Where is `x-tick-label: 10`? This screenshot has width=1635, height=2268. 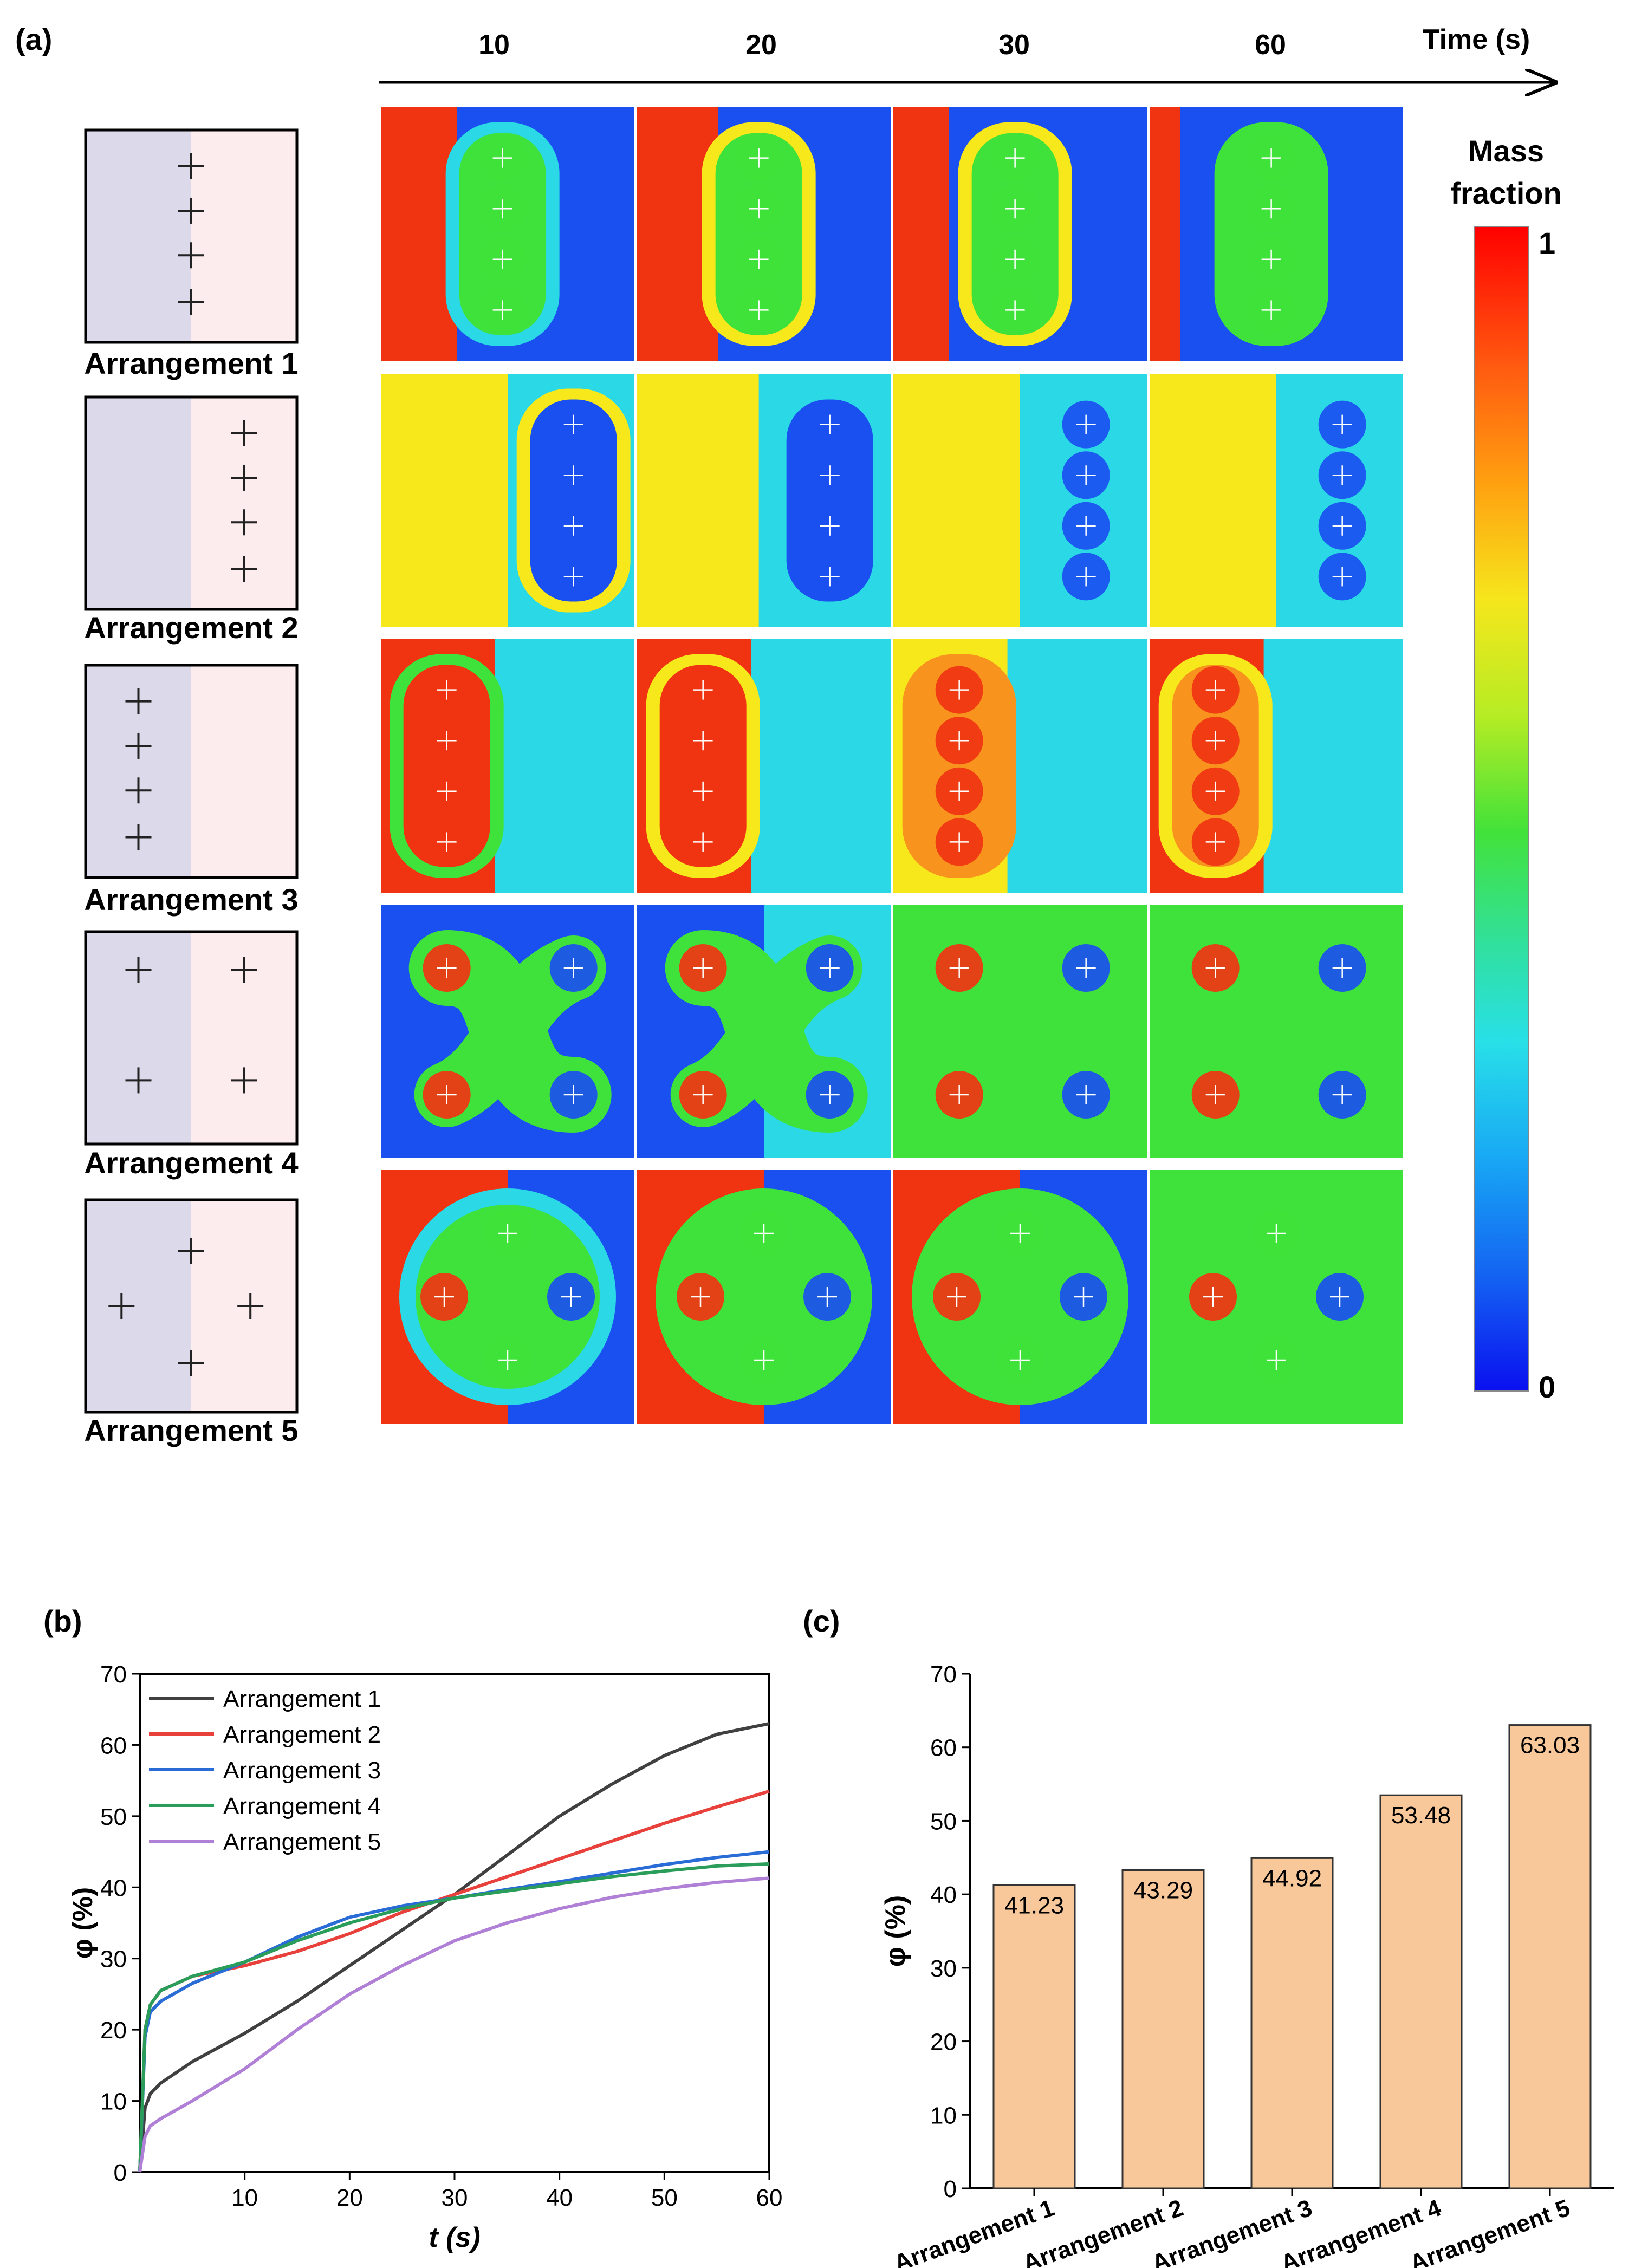 x-tick-label: 10 is located at coordinates (244, 2198).